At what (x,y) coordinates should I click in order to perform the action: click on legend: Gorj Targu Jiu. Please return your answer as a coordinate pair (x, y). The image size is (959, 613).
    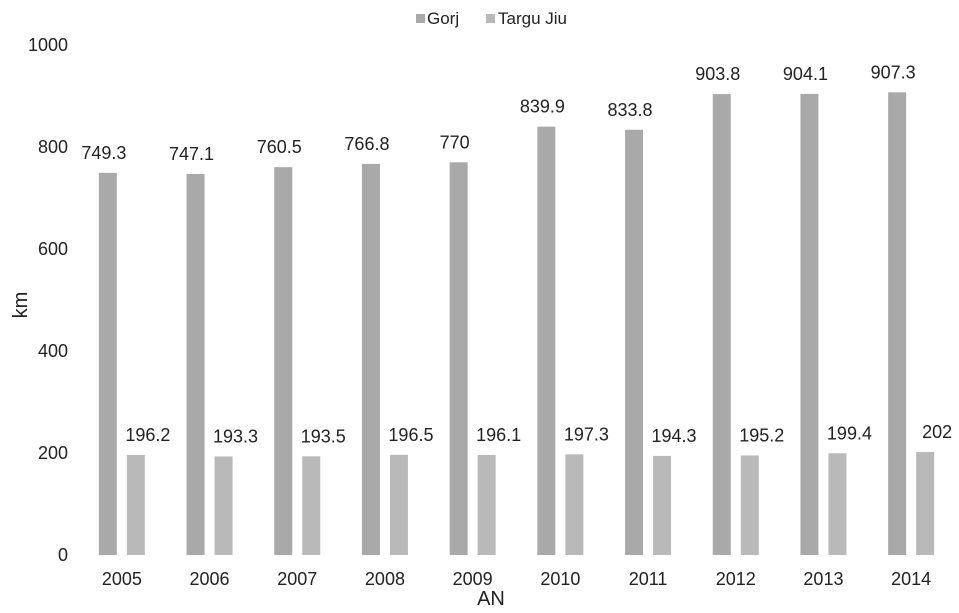
    Looking at the image, I should click on (491, 18).